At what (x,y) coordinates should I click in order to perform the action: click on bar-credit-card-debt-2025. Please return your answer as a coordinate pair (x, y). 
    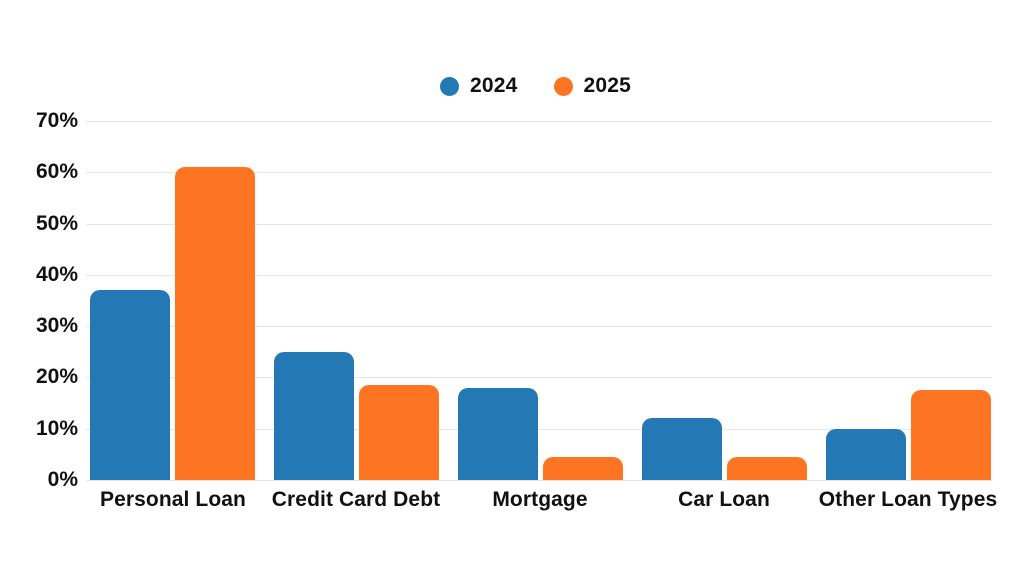
    Looking at the image, I should click on (399, 432).